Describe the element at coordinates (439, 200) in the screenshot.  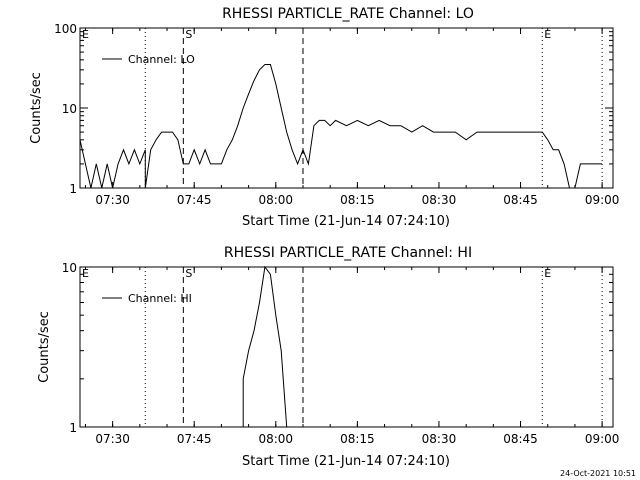
I see `x-tick-label-lo: 08:30` at that location.